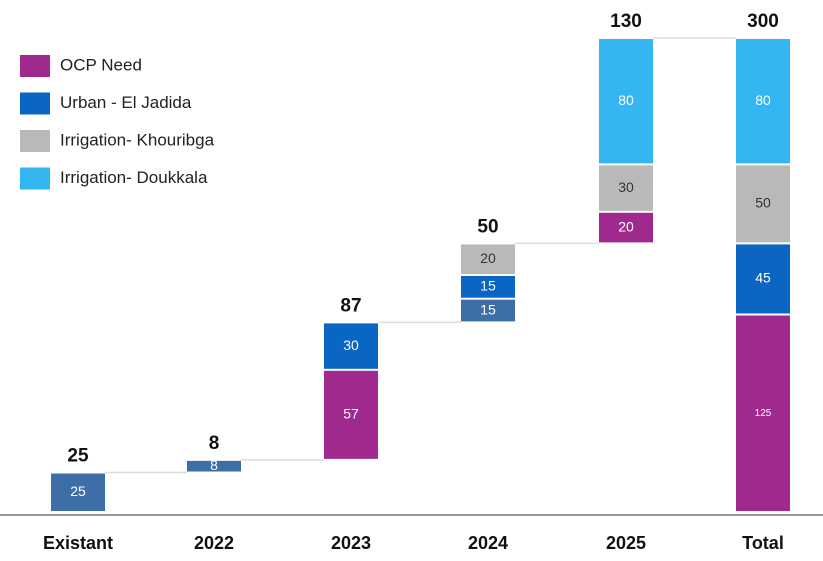 This screenshot has width=823, height=561. I want to click on legend-label: OCP Need, so click(101, 64).